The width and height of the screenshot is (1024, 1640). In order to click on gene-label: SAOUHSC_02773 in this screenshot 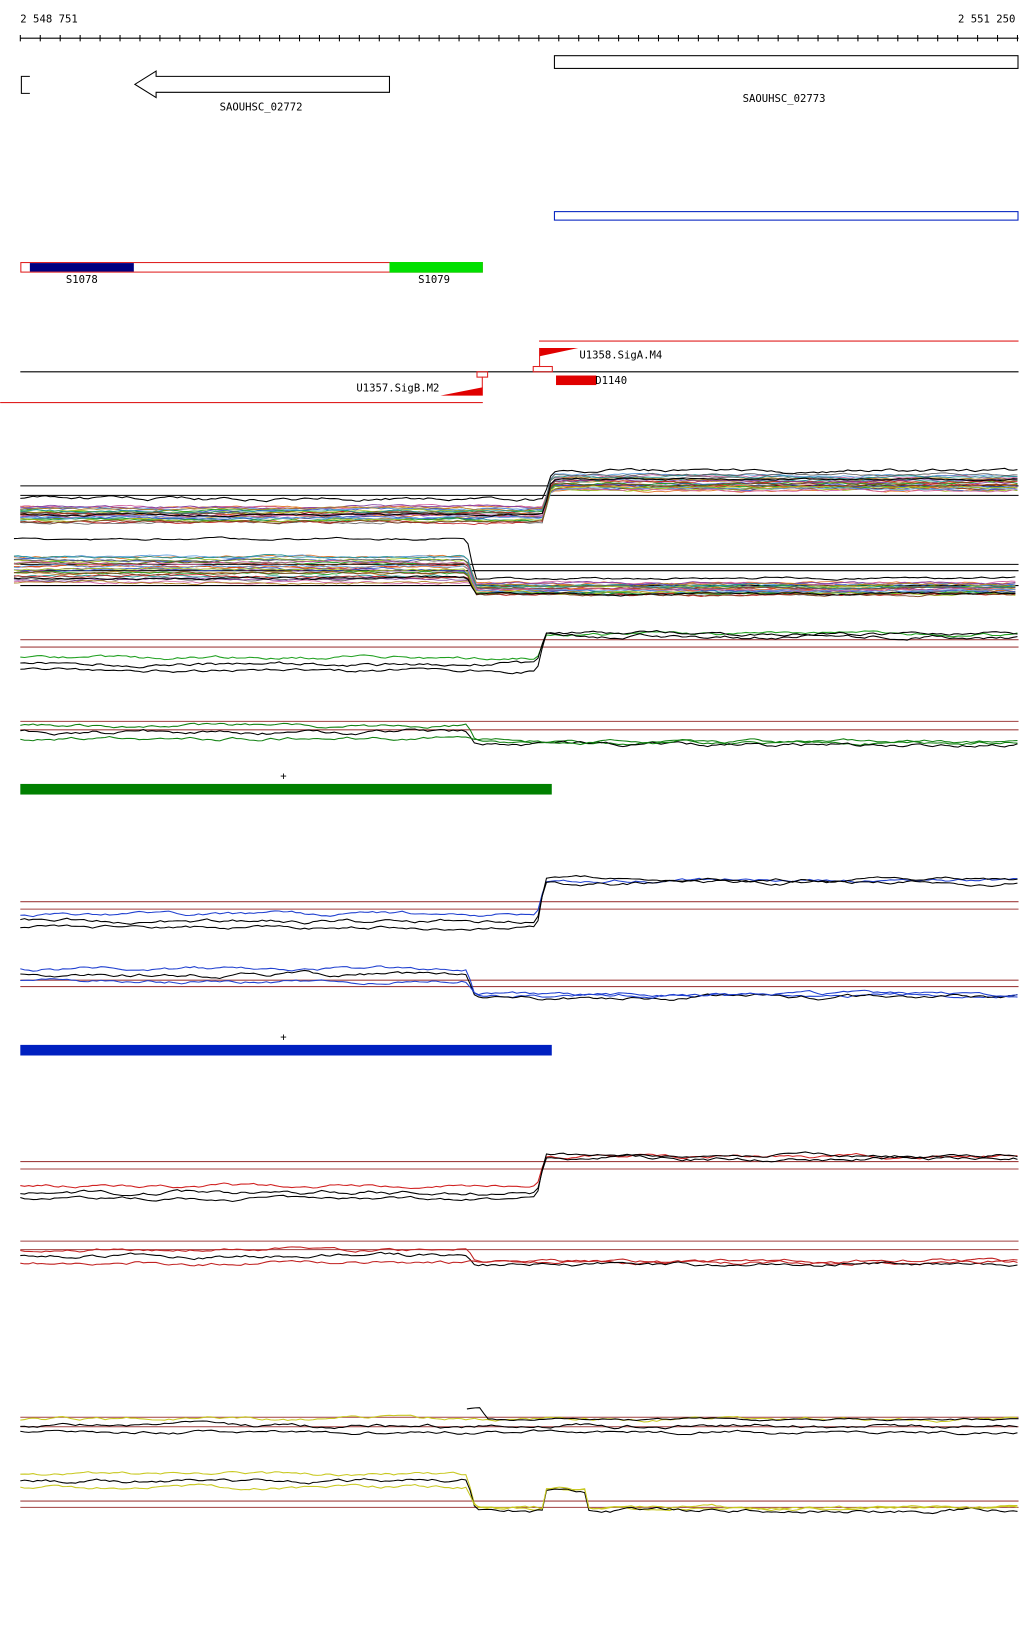, I will do `click(784, 99)`.